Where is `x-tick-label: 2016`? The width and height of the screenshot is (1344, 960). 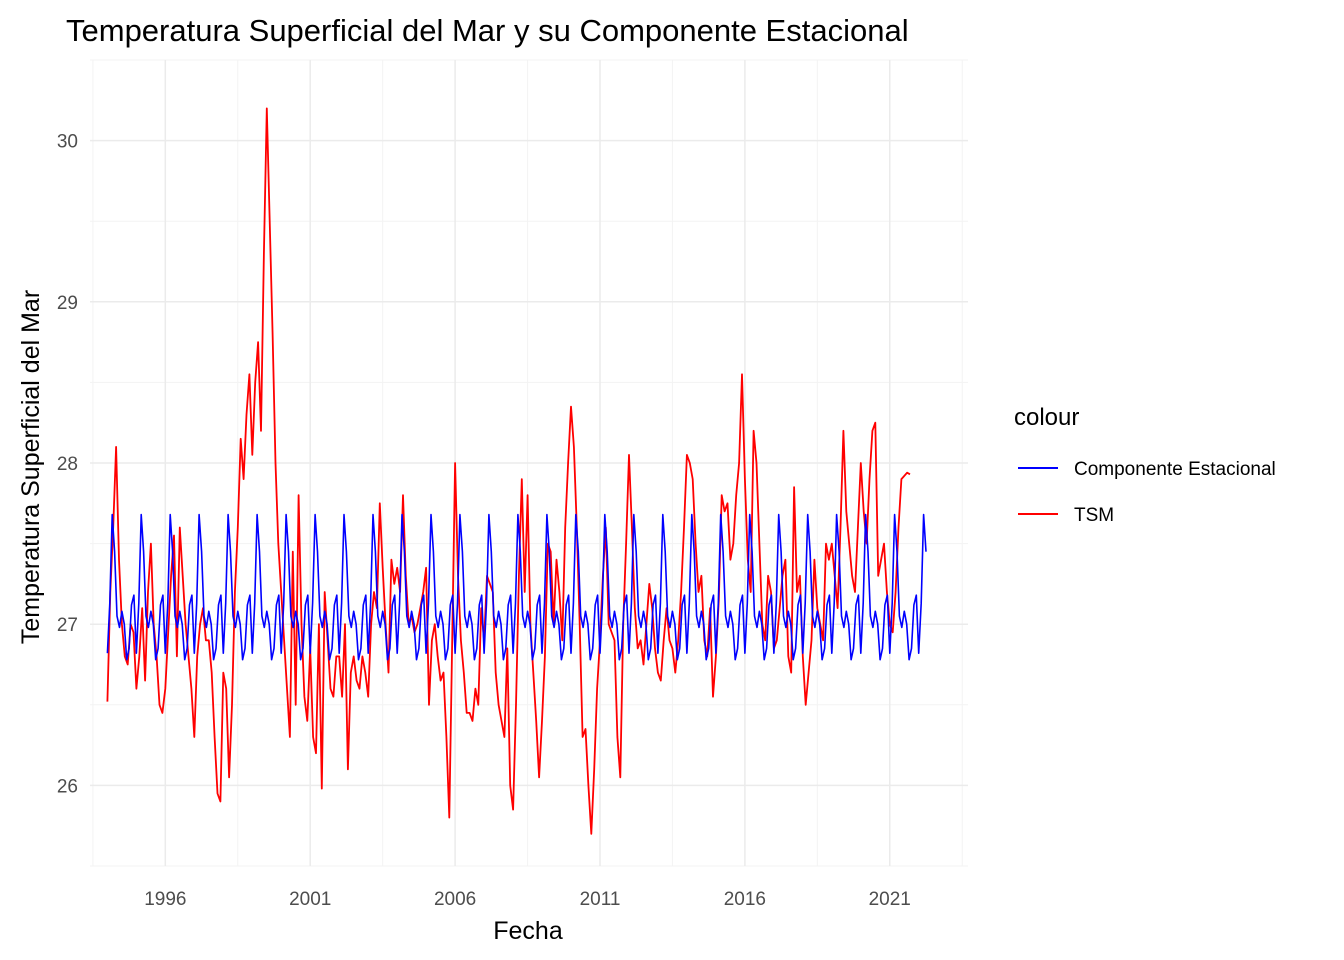
x-tick-label: 2016 is located at coordinates (745, 899).